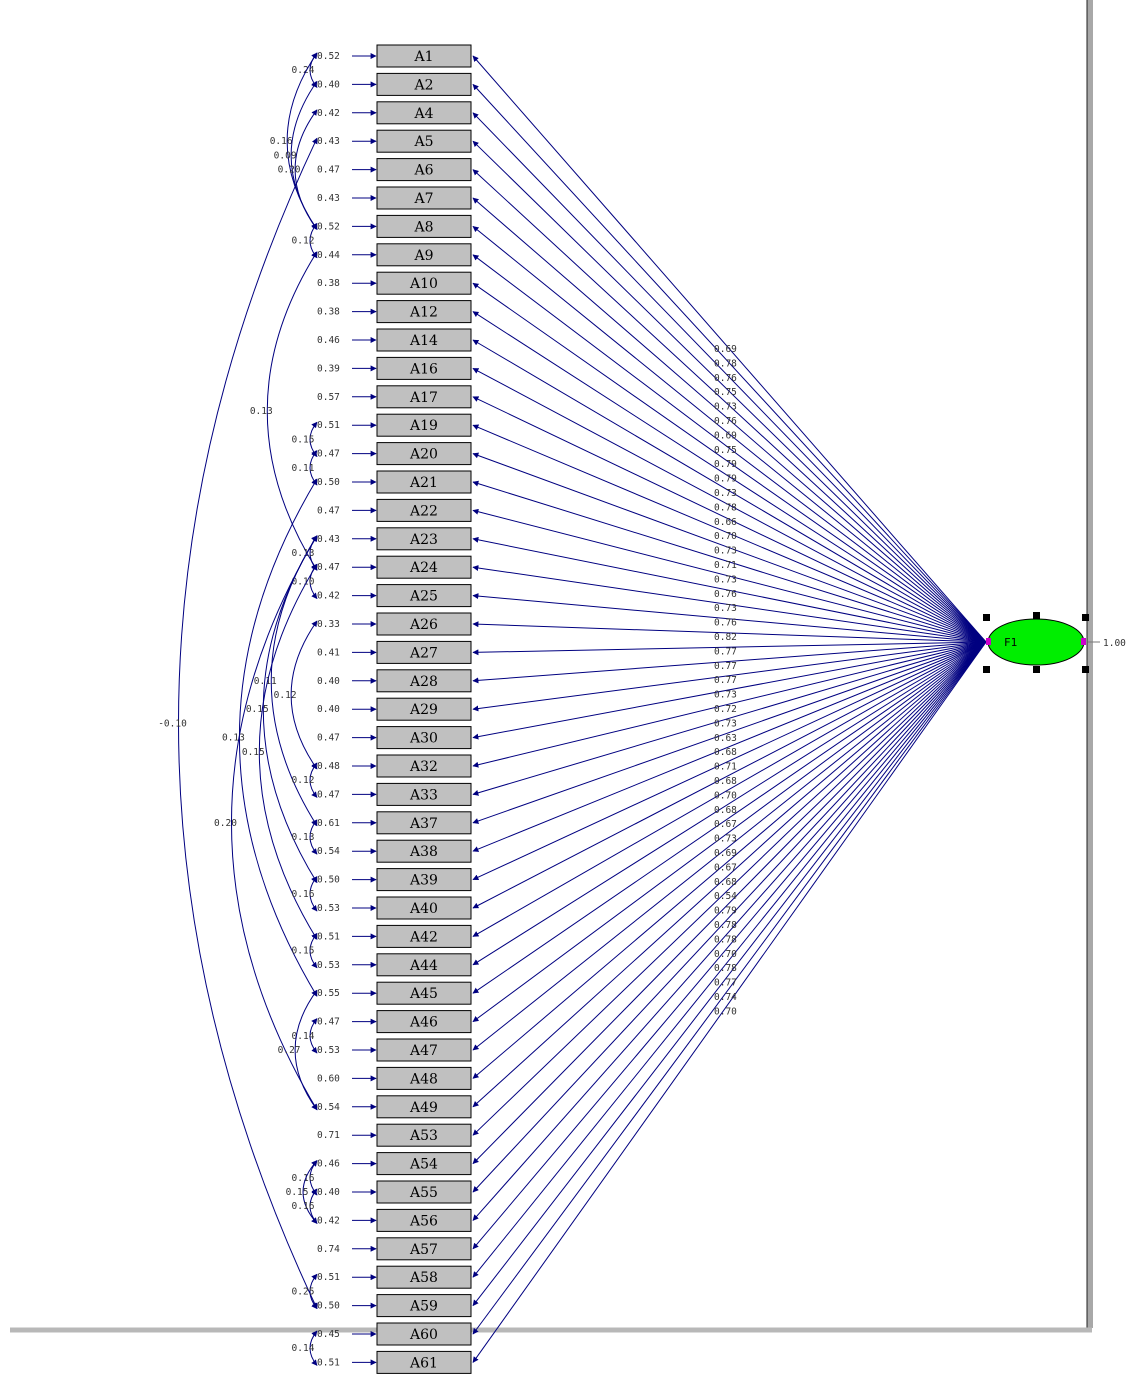 This screenshot has width=1146, height=1375. I want to click on variable-a42: A42 0.51, so click(394, 936).